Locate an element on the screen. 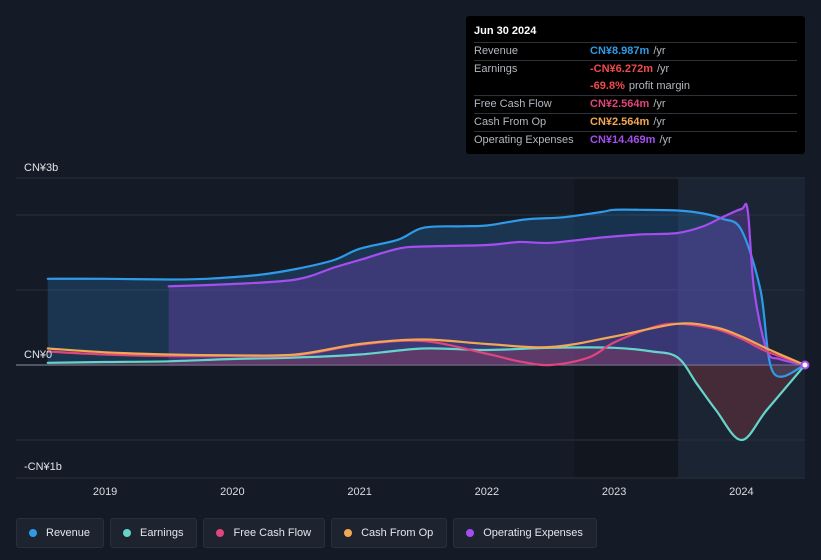  legend-item-cash-from-op: Cash From Op is located at coordinates (389, 533).